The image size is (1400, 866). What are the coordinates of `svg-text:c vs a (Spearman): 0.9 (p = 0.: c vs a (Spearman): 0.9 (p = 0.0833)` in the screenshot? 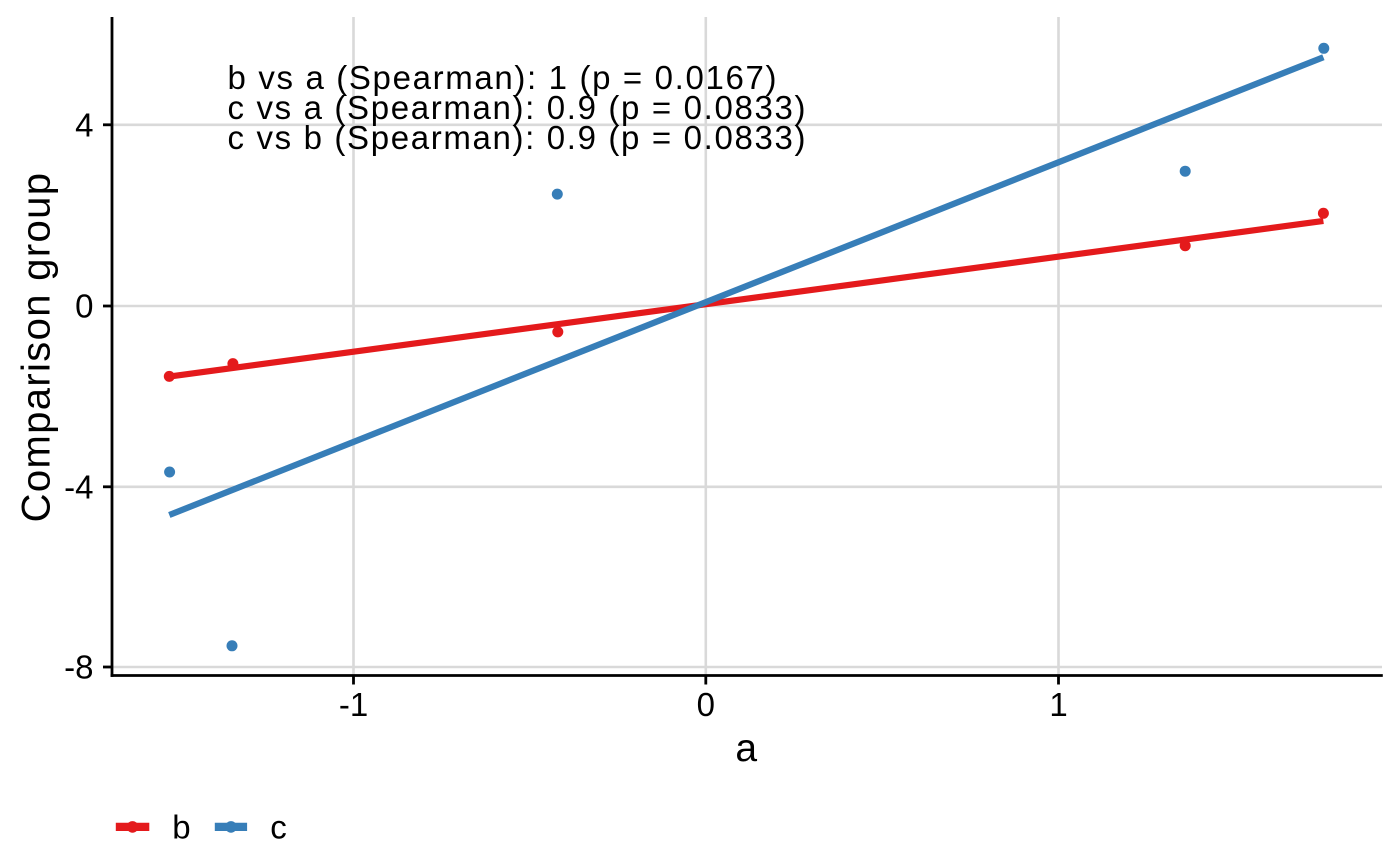 It's located at (518, 107).